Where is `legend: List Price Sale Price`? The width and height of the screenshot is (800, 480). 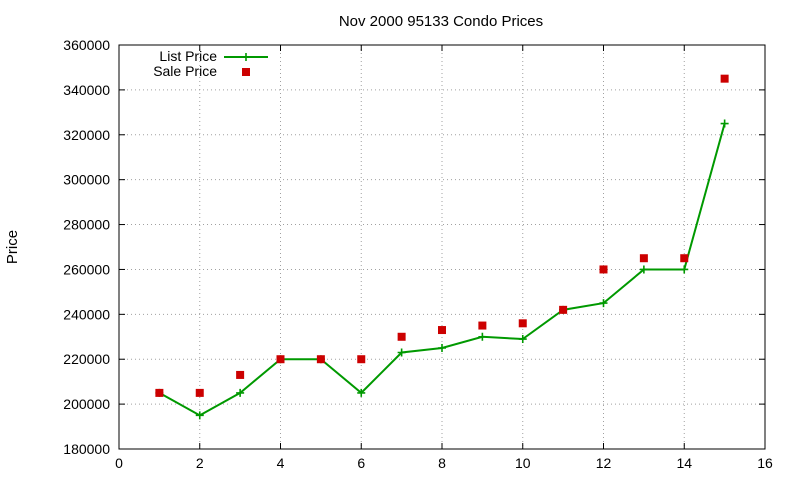
legend: List Price Sale Price is located at coordinates (210, 63).